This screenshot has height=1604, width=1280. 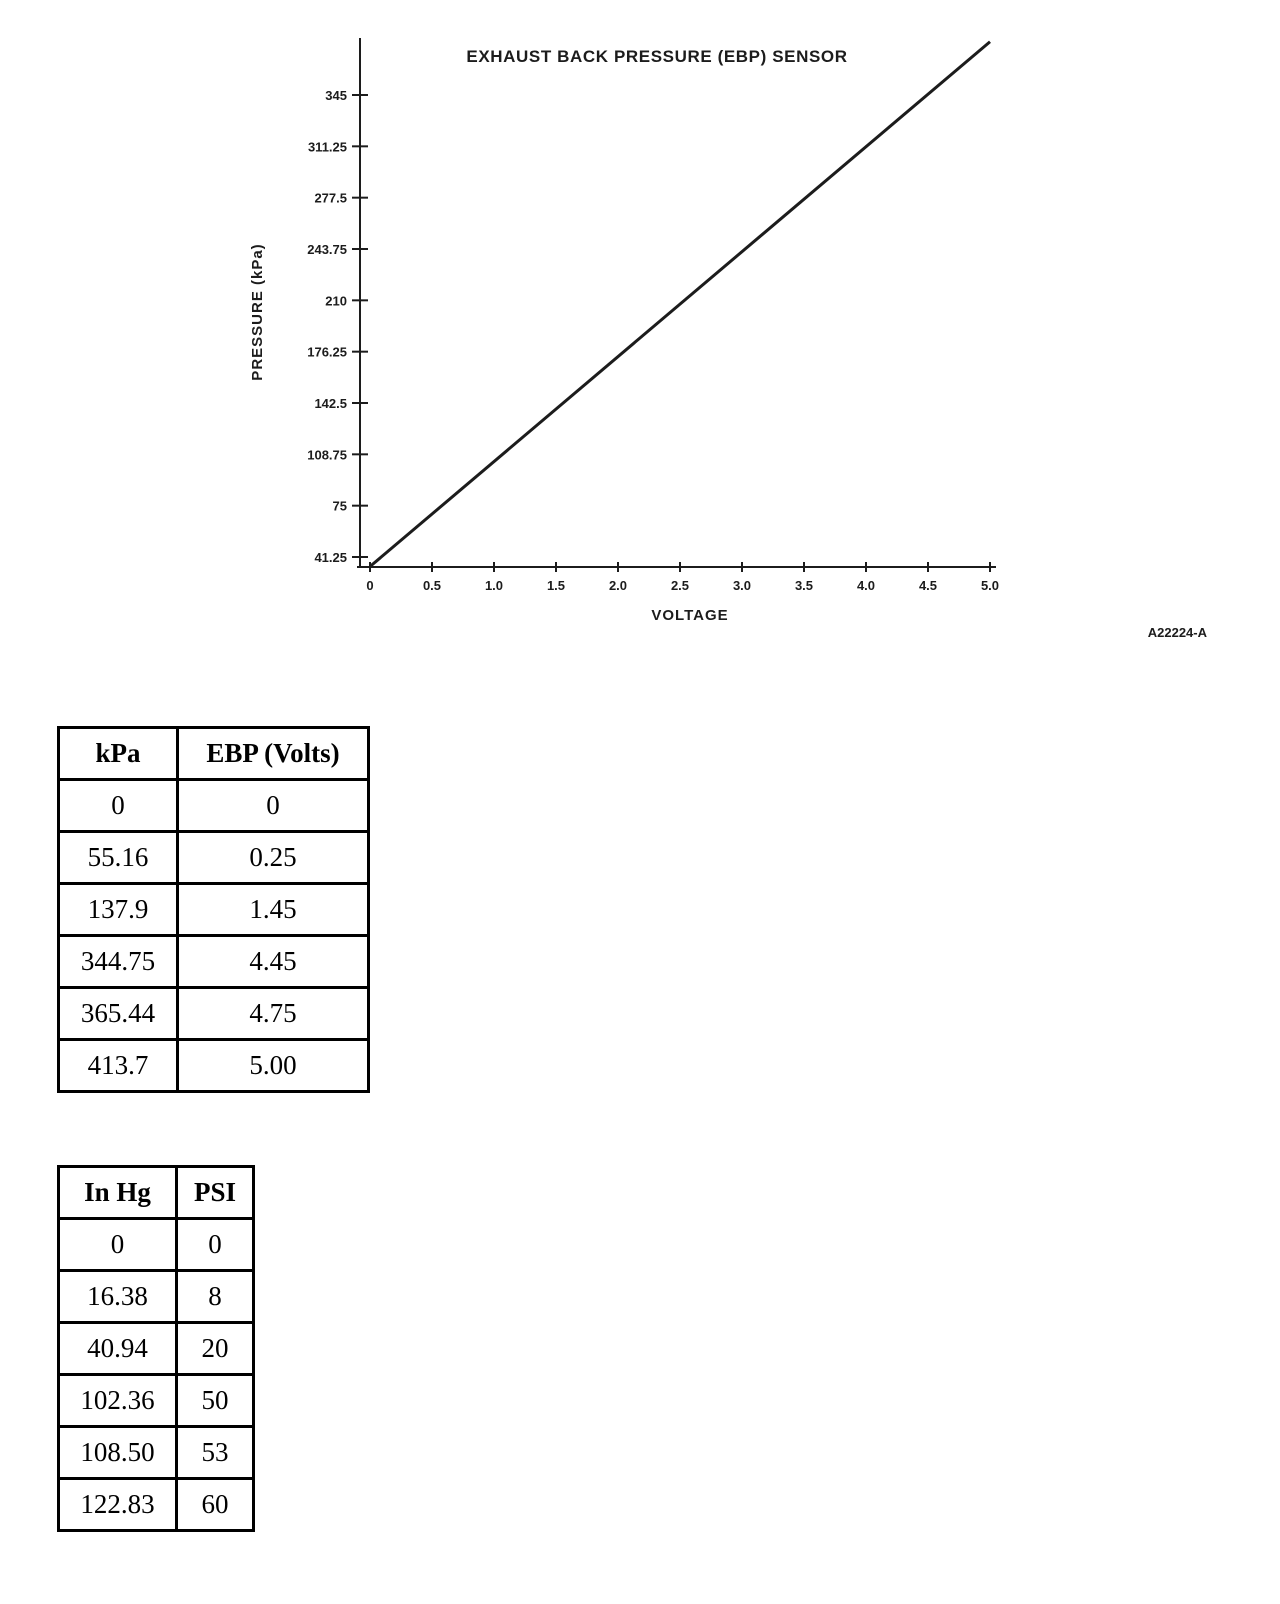 I want to click on y-tick-label: 75, so click(x=340, y=506).